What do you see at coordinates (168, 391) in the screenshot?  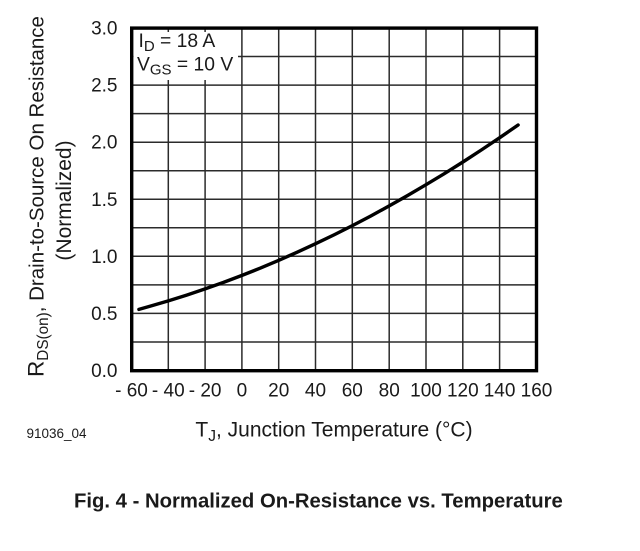 I see `svg-text: - 40` at bounding box center [168, 391].